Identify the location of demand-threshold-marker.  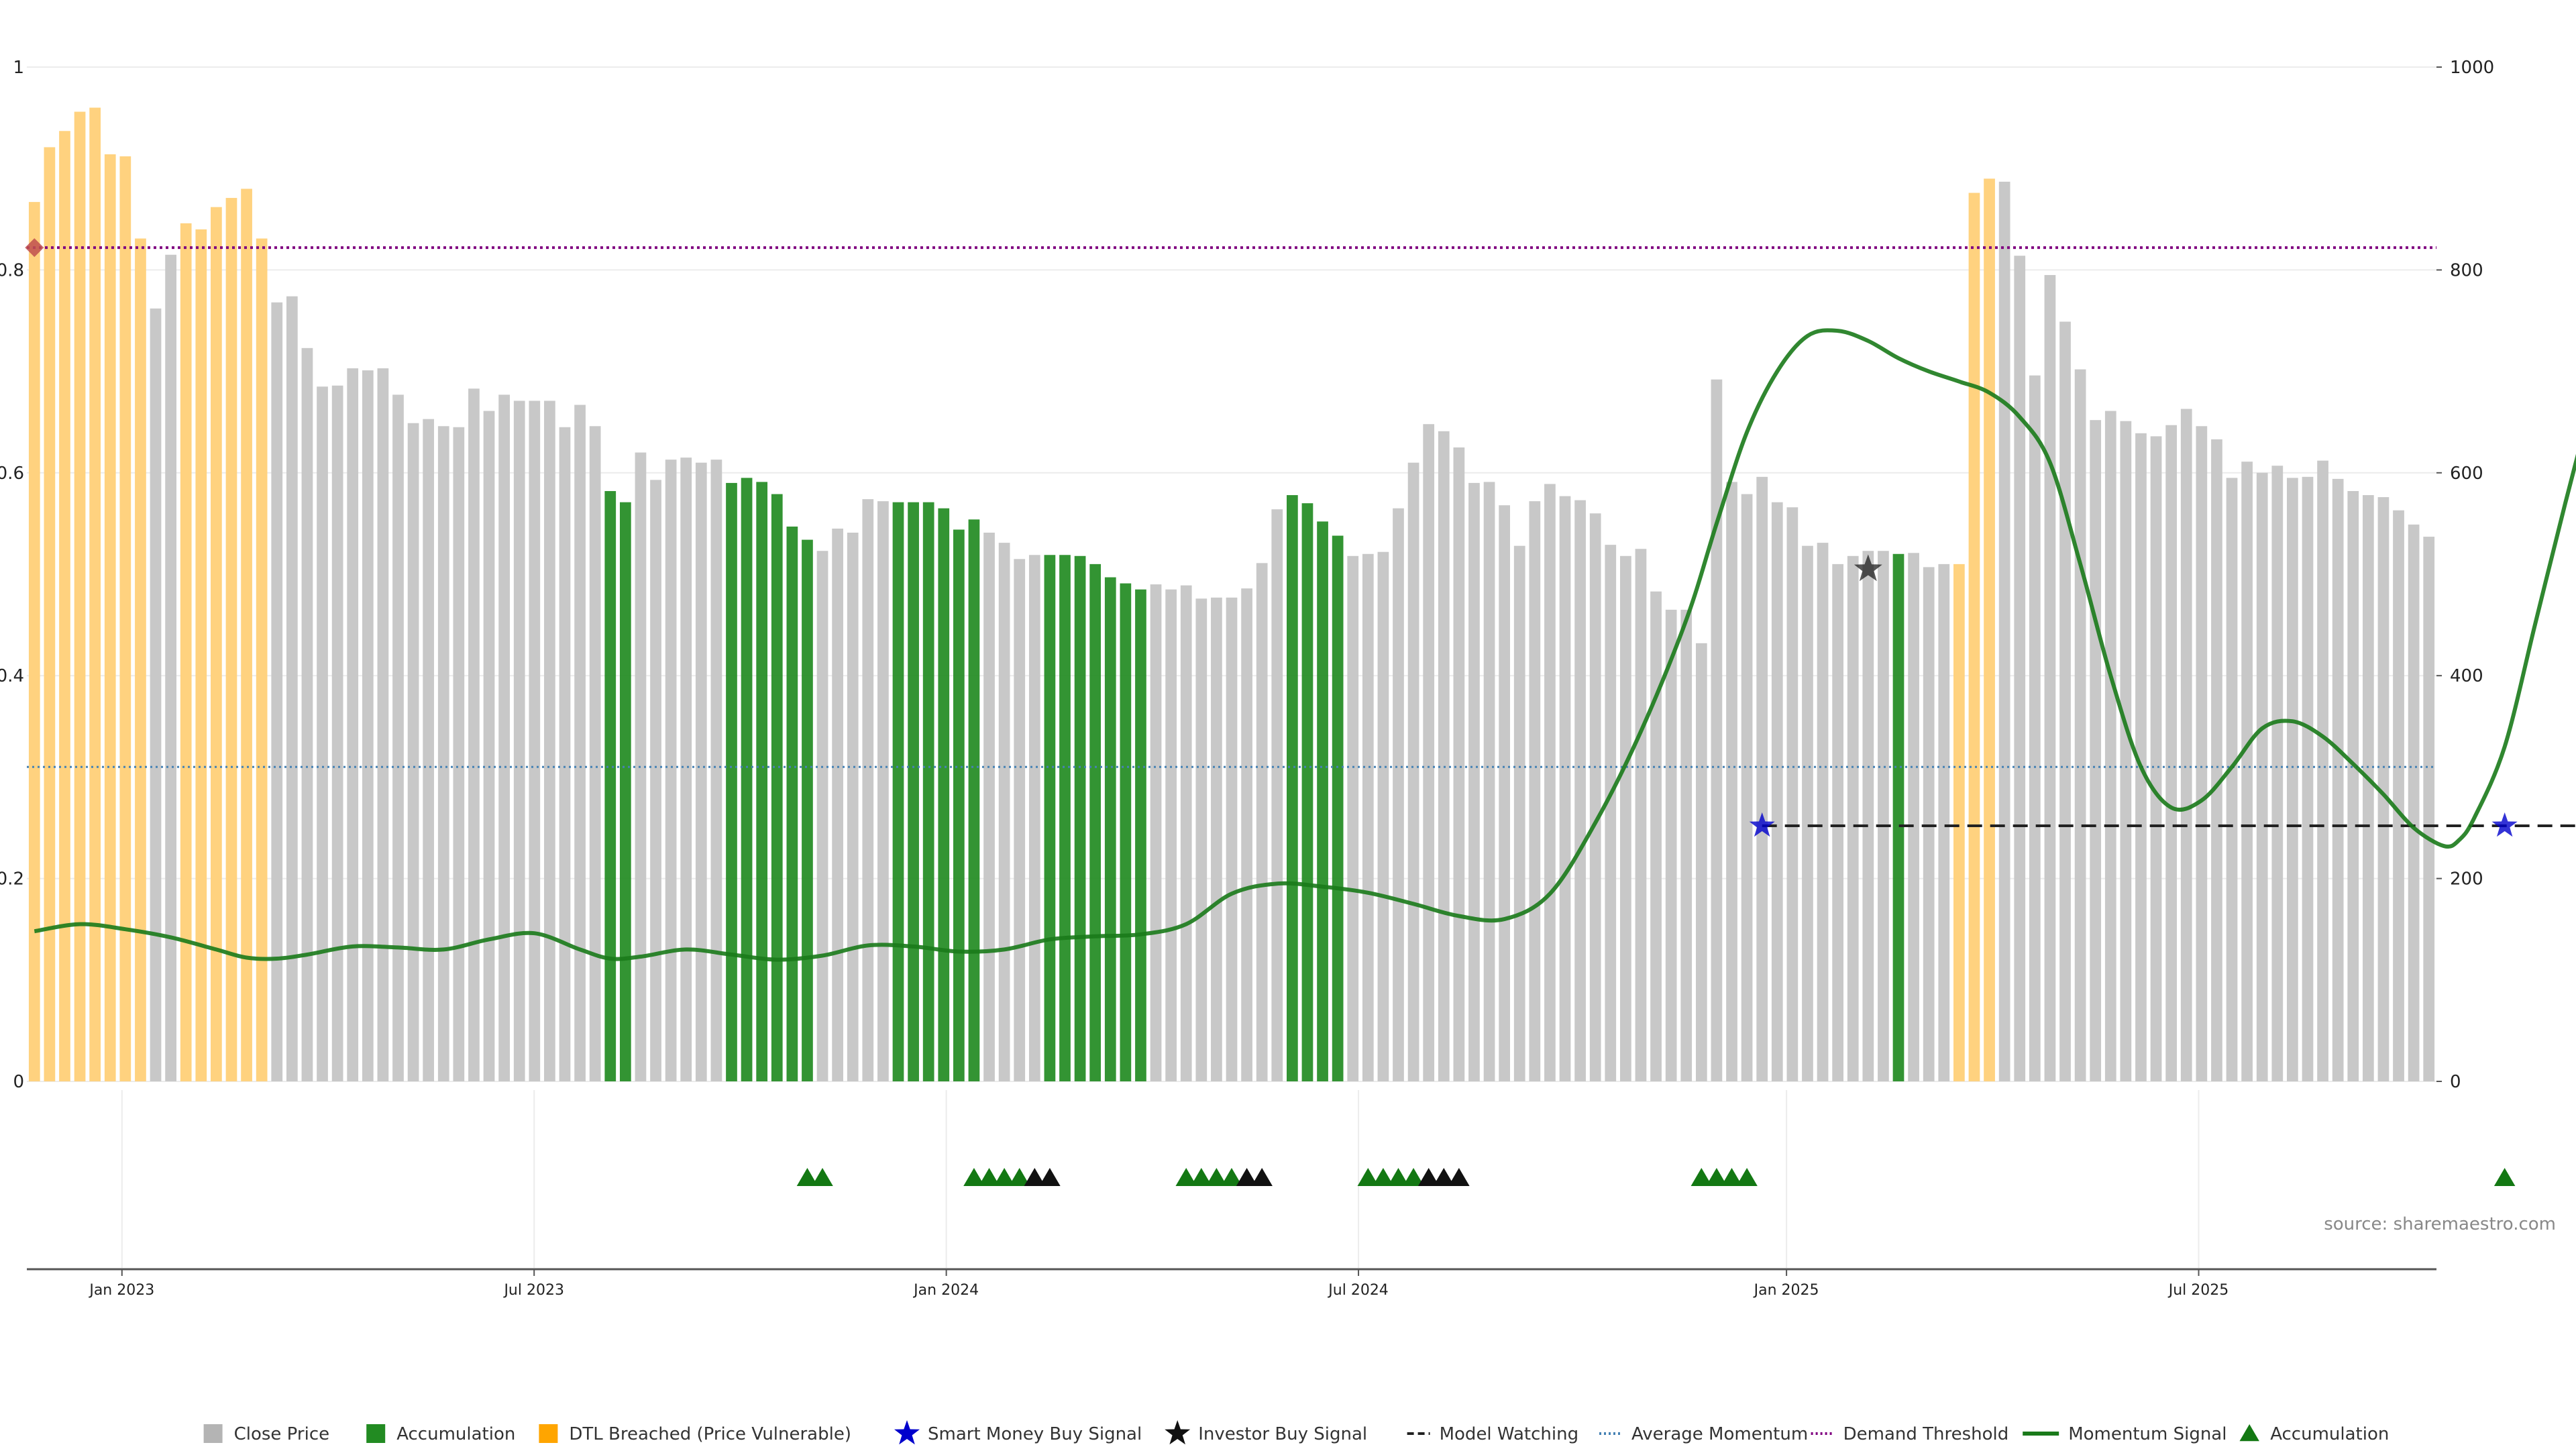
(34, 248).